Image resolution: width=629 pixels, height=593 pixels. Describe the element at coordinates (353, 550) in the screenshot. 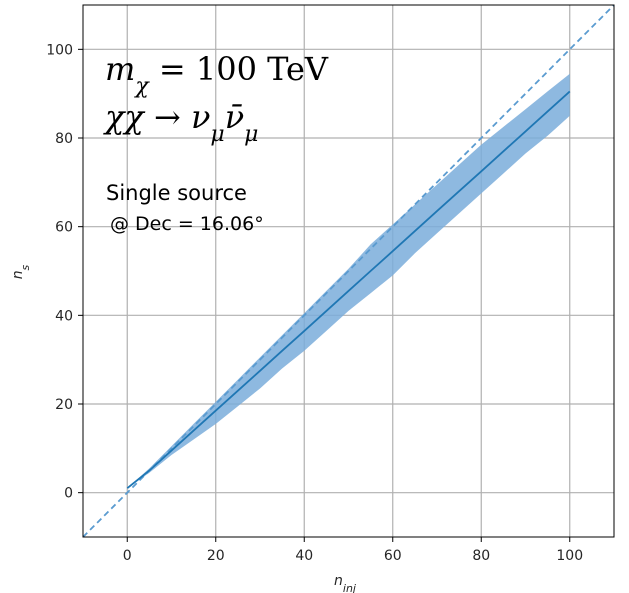

I see `x-axis-ticks: 0 20 40 60 80 100` at that location.